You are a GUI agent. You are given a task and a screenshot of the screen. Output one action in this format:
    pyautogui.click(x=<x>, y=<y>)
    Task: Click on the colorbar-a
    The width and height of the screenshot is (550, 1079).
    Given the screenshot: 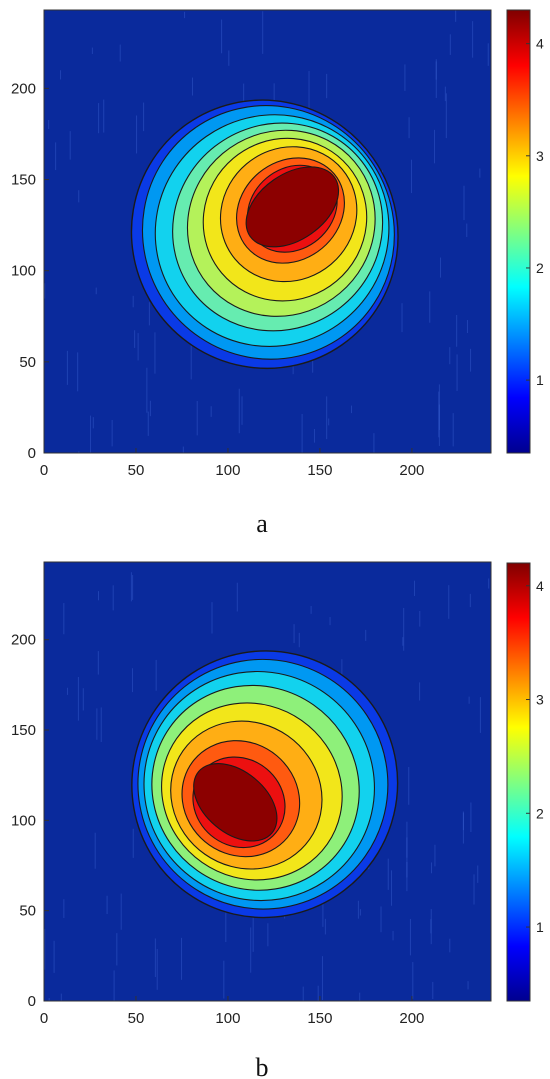 What is the action you would take?
    pyautogui.click(x=518, y=231)
    